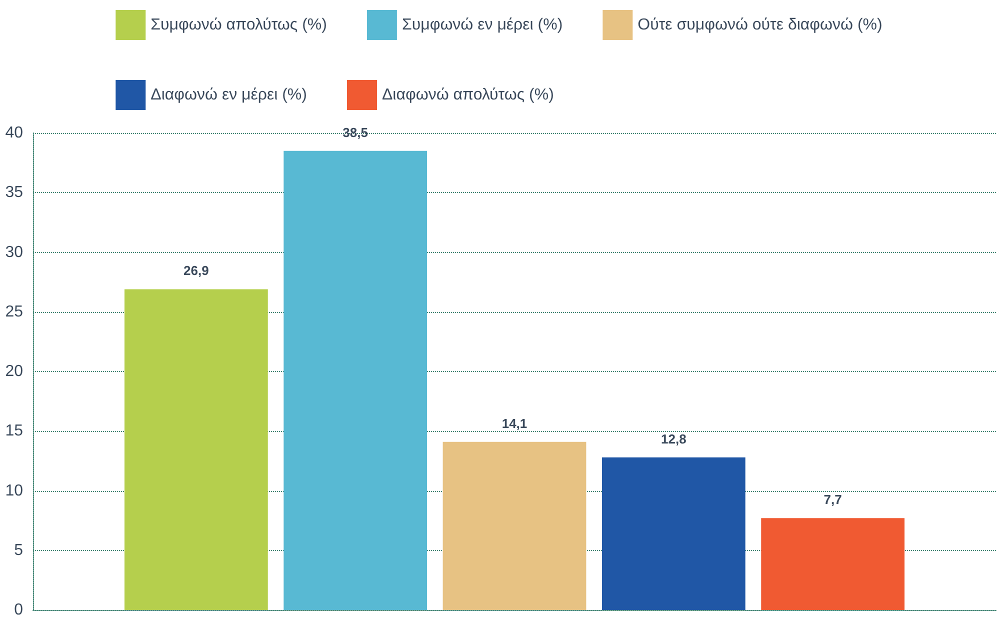 The width and height of the screenshot is (998, 627). Describe the element at coordinates (14, 491) in the screenshot. I see `y-tick-label: 10` at that location.